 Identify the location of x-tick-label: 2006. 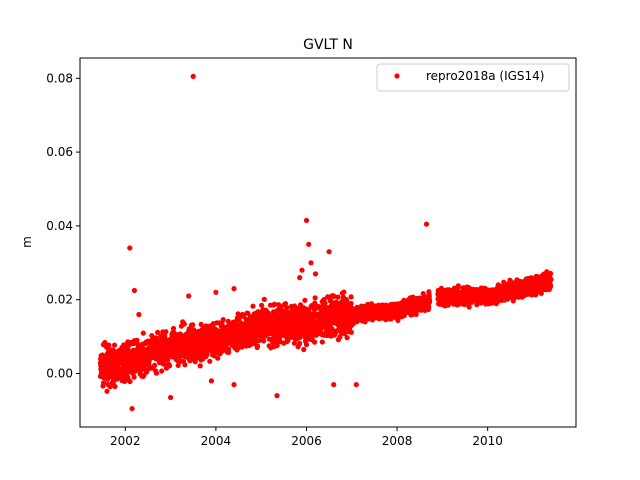
(306, 441).